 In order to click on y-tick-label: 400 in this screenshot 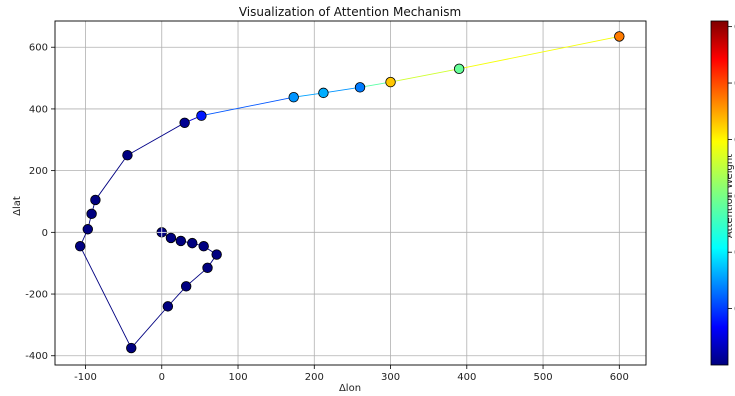, I will do `click(38, 109)`.